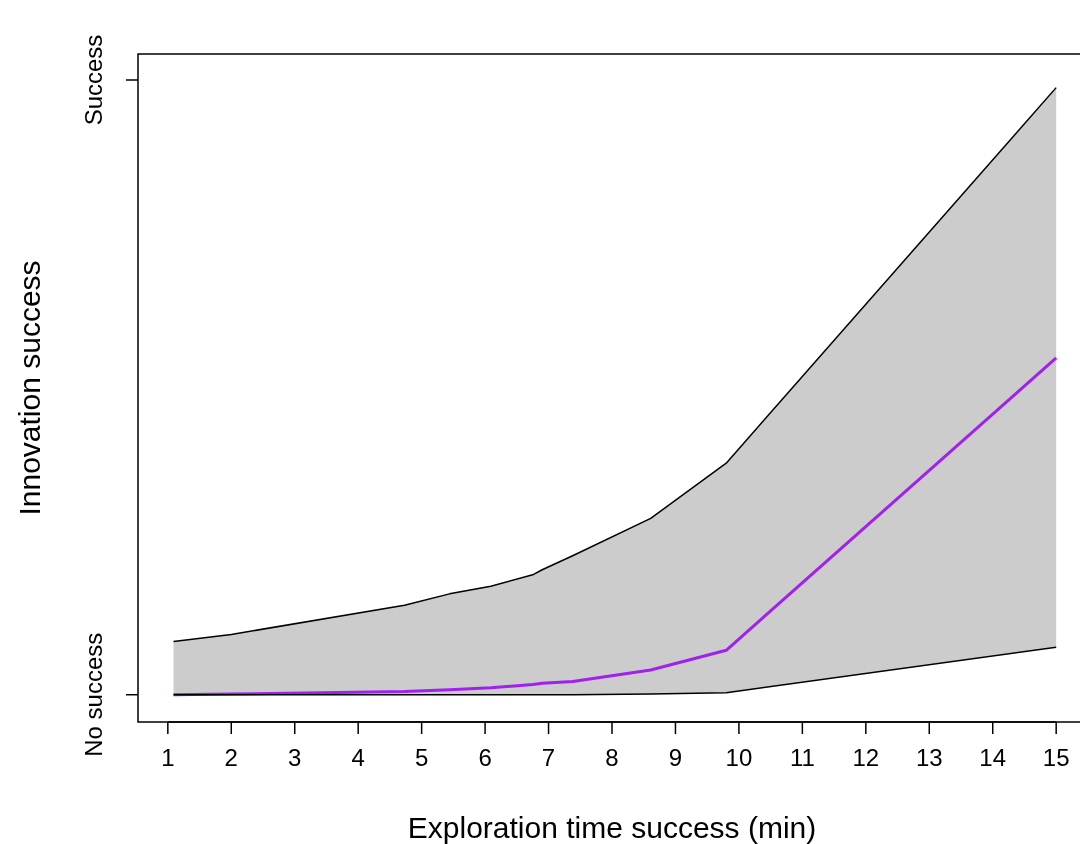 This screenshot has width=1080, height=844. I want to click on text: Success, so click(93, 80).